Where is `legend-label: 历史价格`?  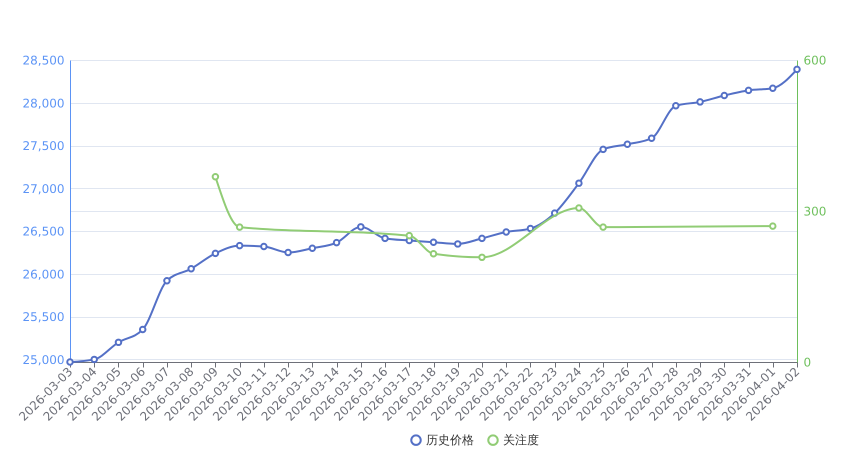
legend-label: 历史价格 is located at coordinates (450, 440).